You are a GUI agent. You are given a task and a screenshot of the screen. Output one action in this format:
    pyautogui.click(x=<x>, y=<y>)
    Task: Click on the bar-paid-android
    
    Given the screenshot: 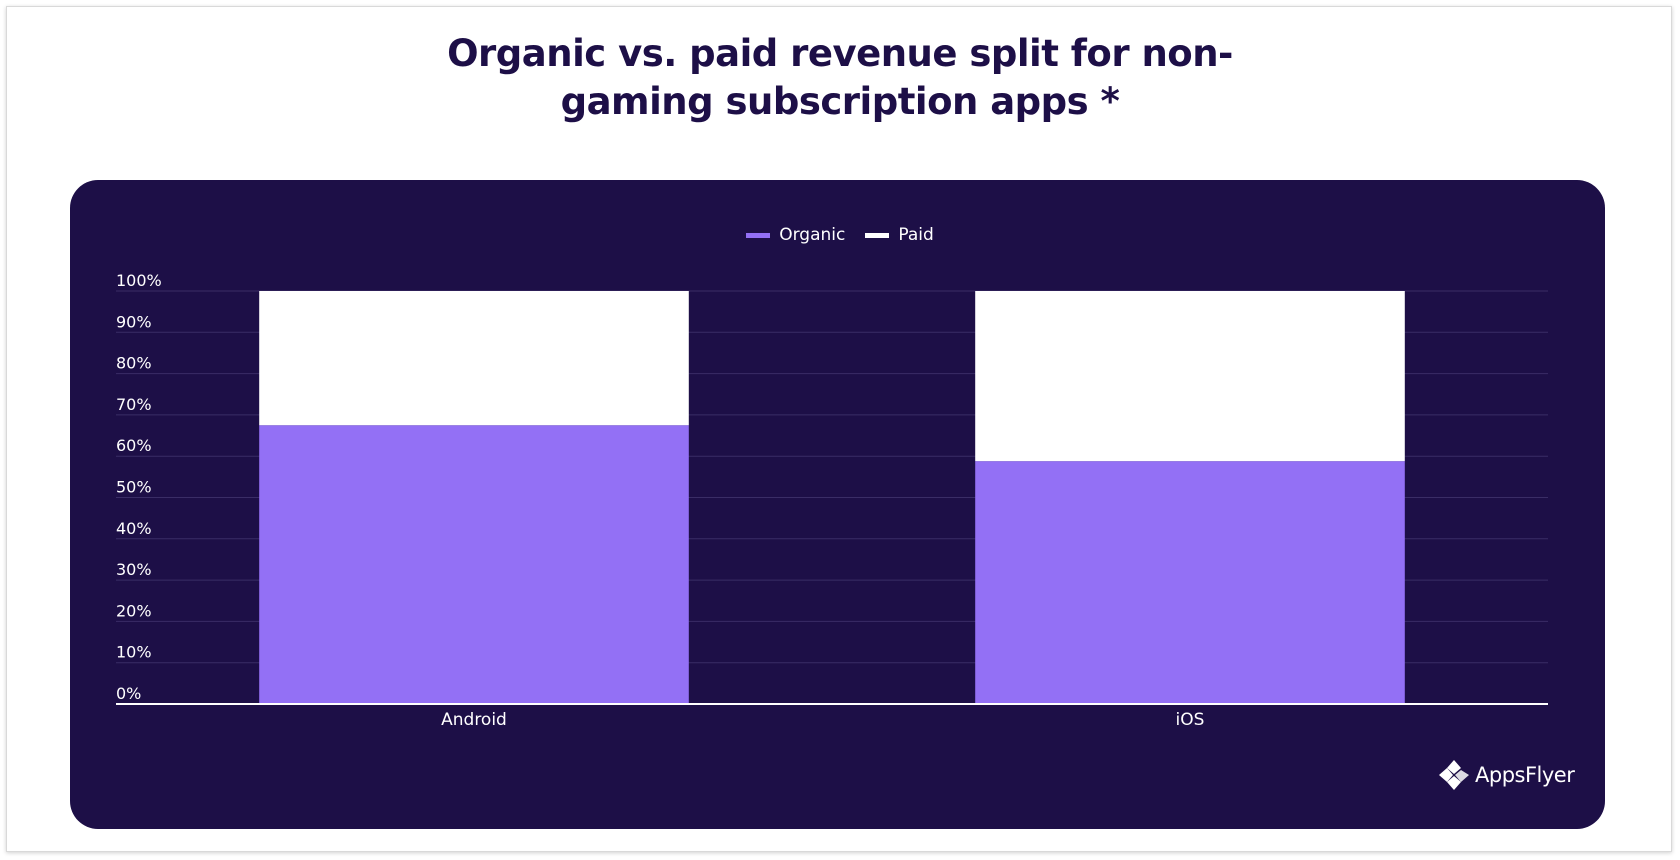 What is the action you would take?
    pyautogui.click(x=474, y=358)
    